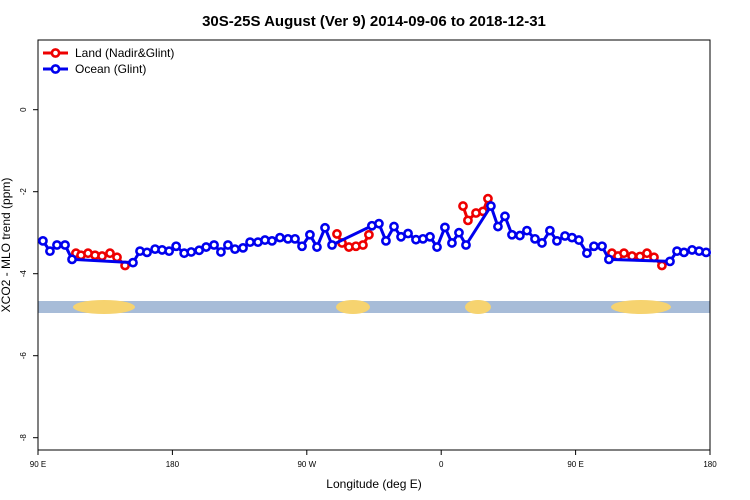 This screenshot has width=750, height=500. I want to click on ocean-strip, so click(374, 307).